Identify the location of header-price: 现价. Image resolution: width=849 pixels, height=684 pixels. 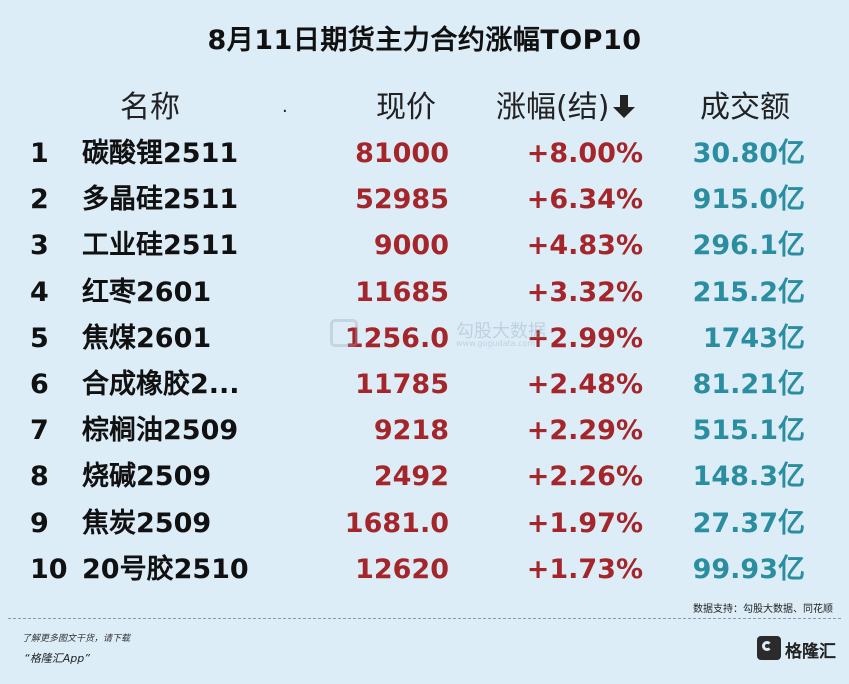
(406, 107).